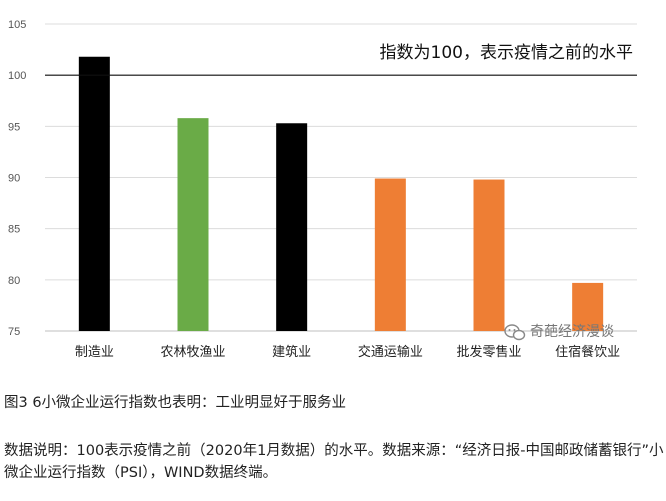 Image resolution: width=666 pixels, height=501 pixels. I want to click on watermark-text: 奇葩经济漫谈, so click(572, 331).